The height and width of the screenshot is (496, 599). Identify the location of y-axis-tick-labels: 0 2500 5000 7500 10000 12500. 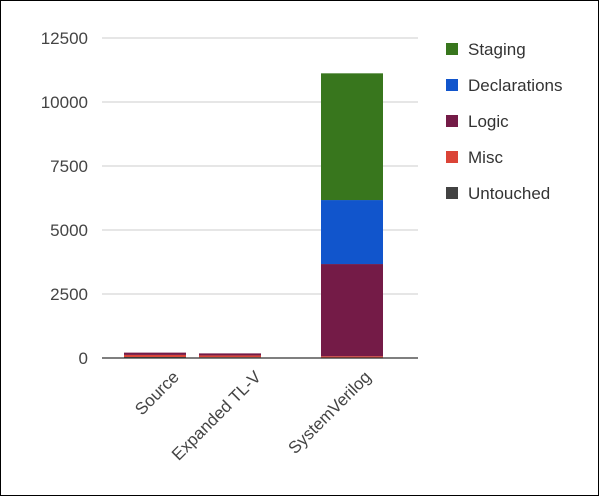
(64, 198).